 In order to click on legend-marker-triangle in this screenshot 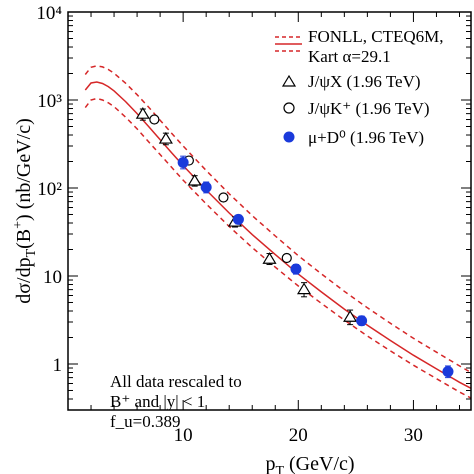, I will do `click(289, 80)`.